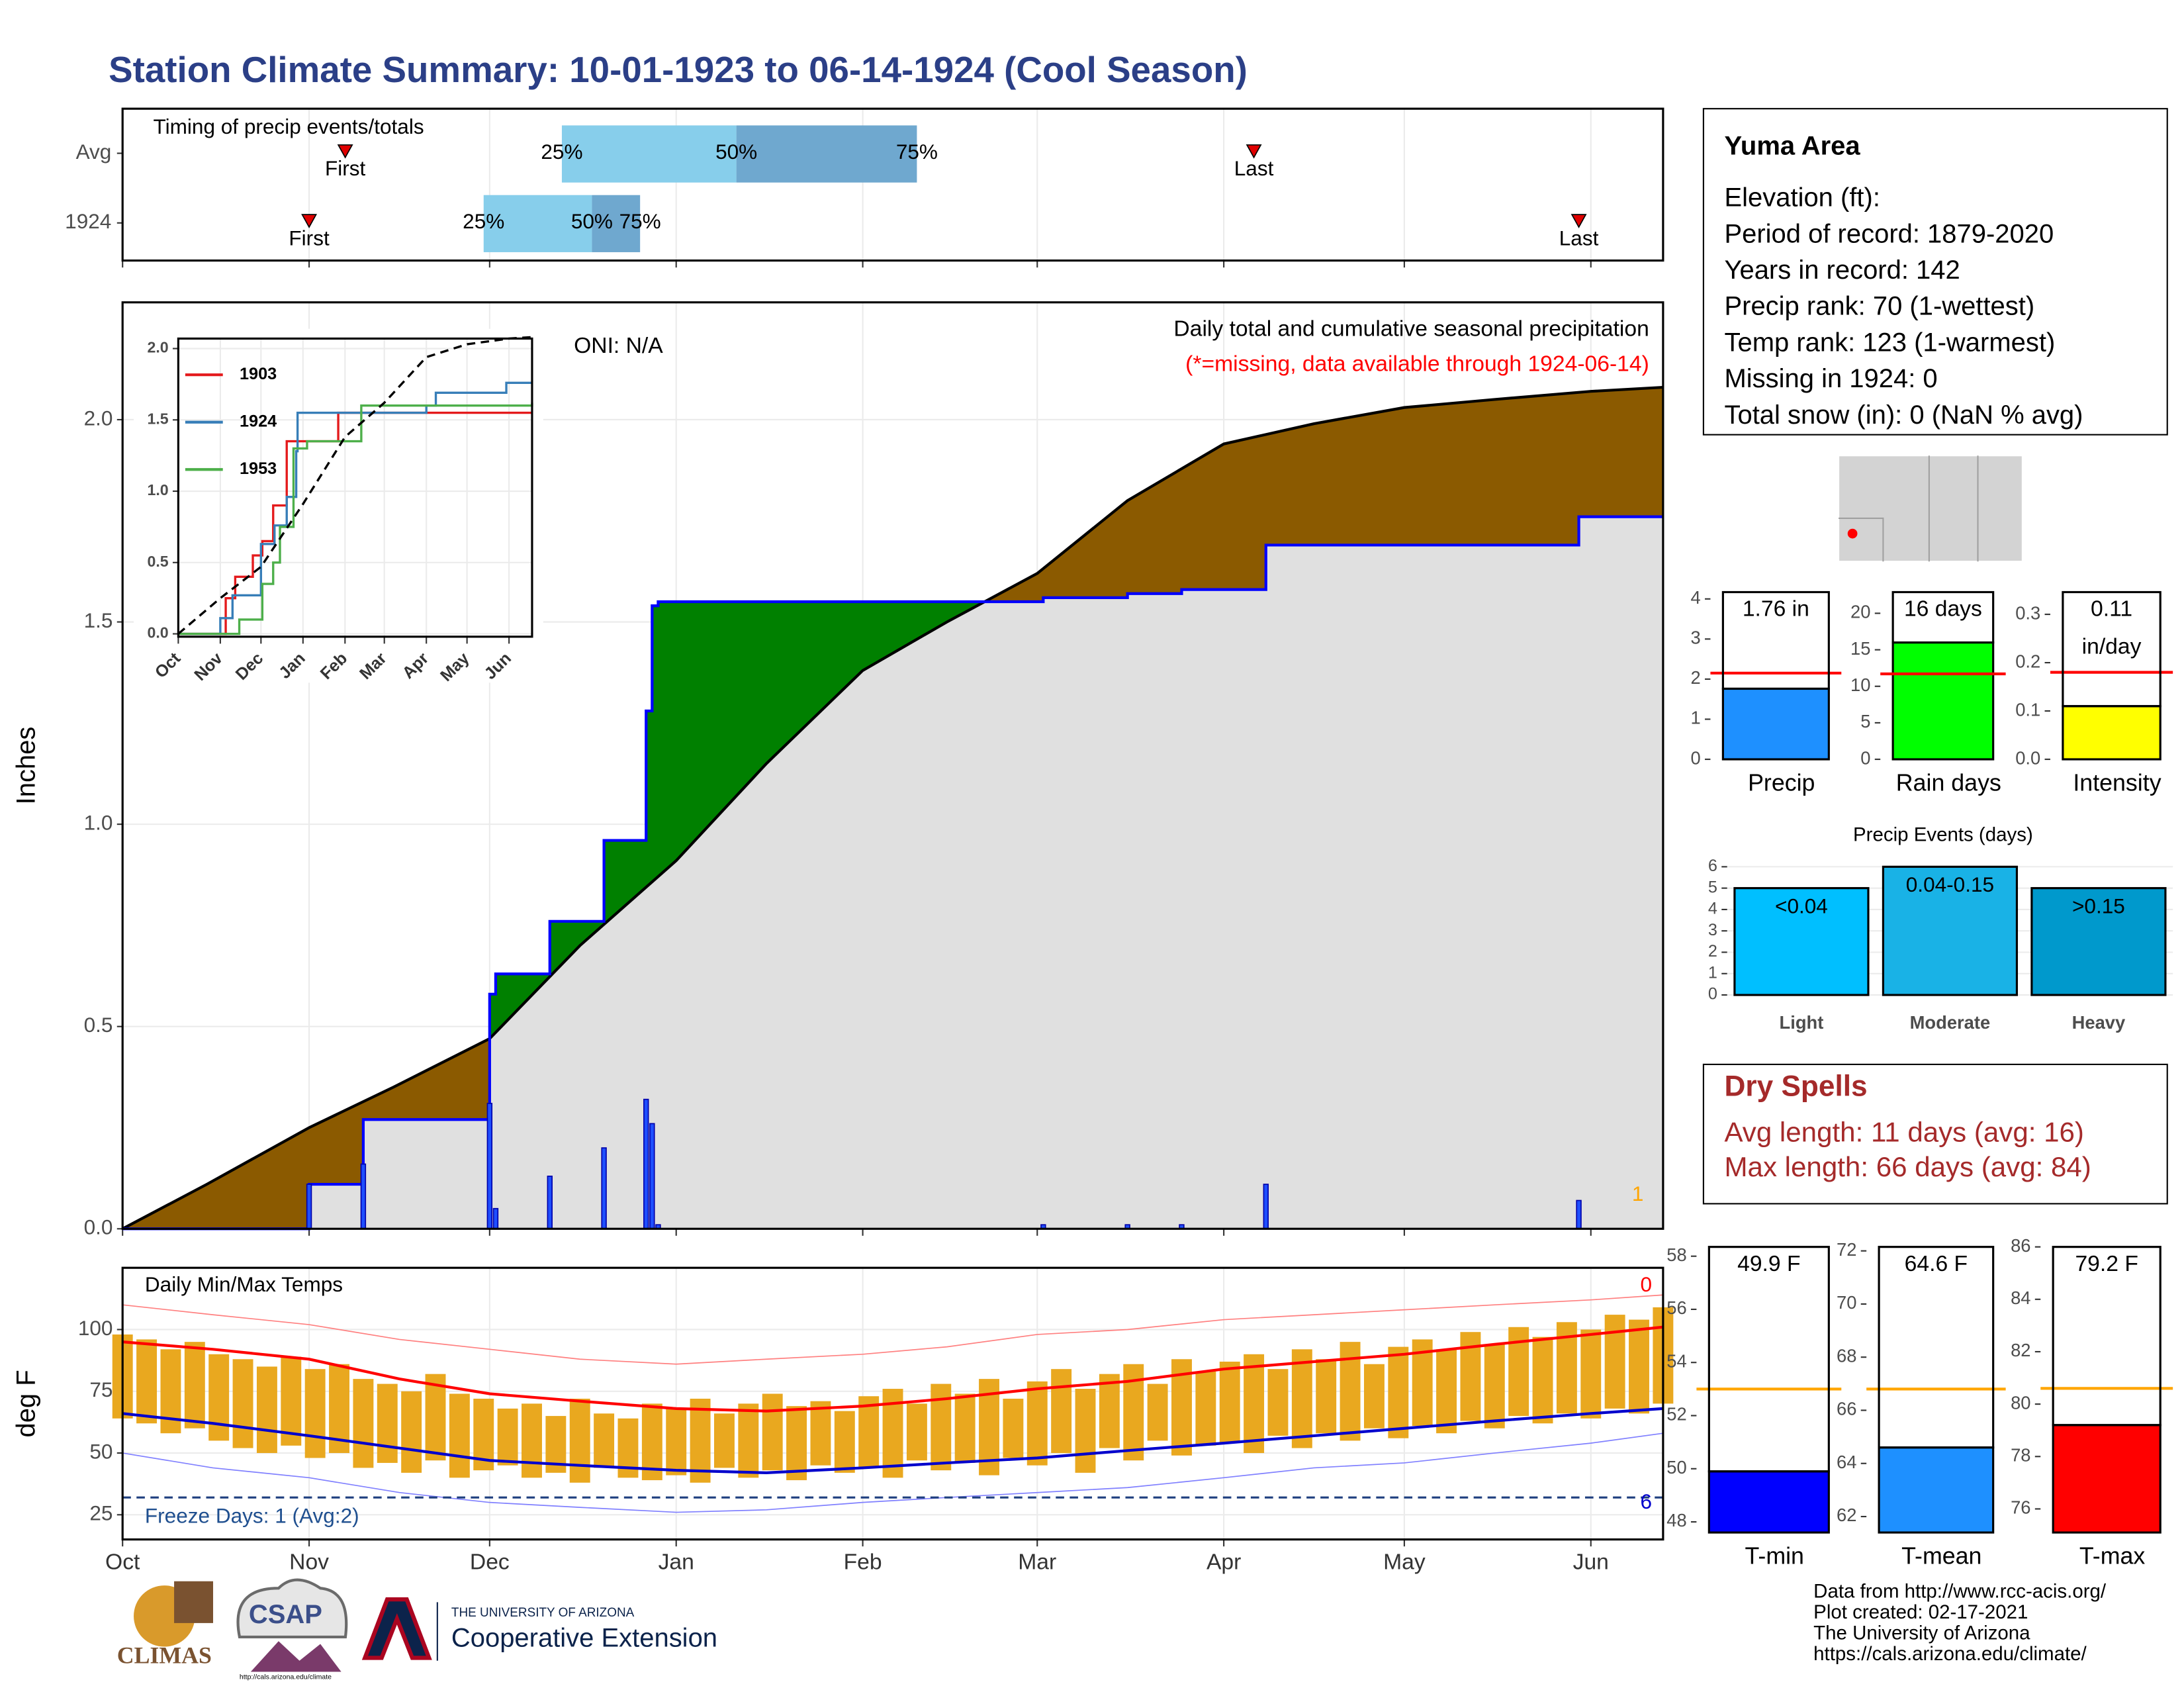 The image size is (2184, 1688). Describe the element at coordinates (1889, 233) in the screenshot. I see `station-line: Period of record: 1879-2020` at that location.